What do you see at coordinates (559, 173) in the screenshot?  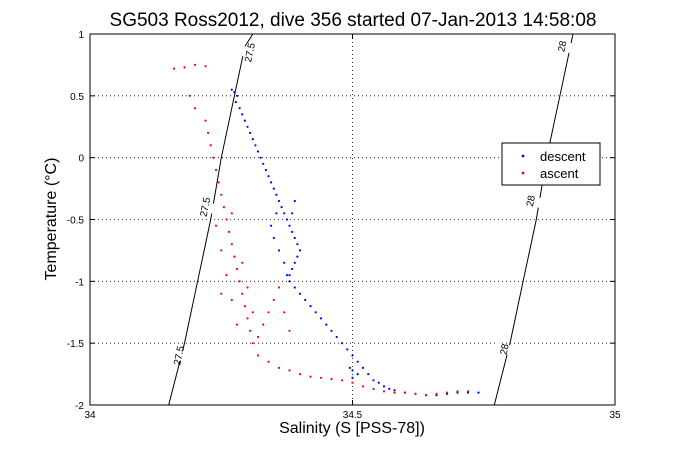 I see `legend-label-ascent: ascent` at bounding box center [559, 173].